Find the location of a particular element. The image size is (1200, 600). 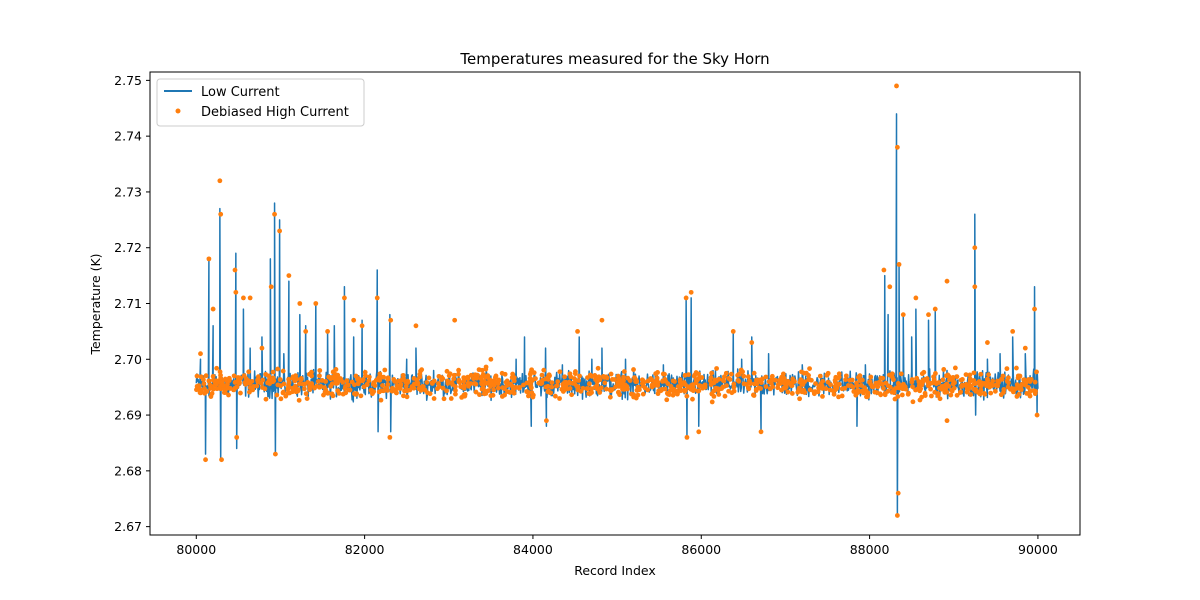

y-axis-label: Temperature (K) is located at coordinates (95, 304).